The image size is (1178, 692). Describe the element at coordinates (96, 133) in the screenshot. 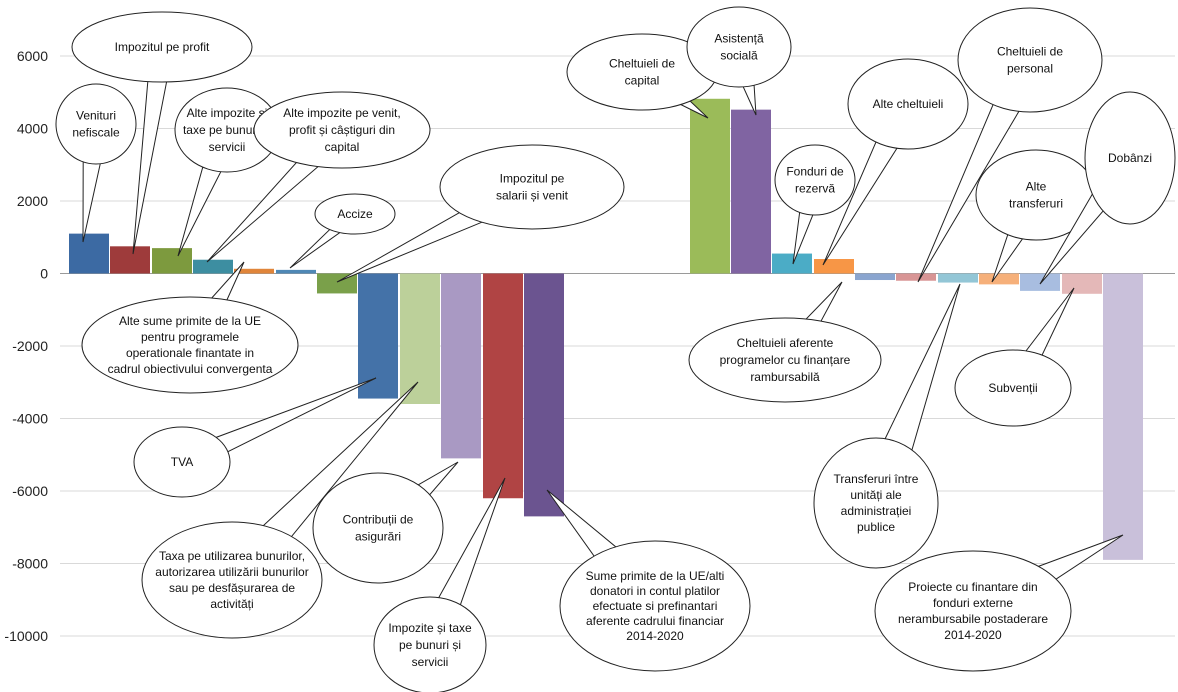

I see `callout-label: nefiscale` at that location.